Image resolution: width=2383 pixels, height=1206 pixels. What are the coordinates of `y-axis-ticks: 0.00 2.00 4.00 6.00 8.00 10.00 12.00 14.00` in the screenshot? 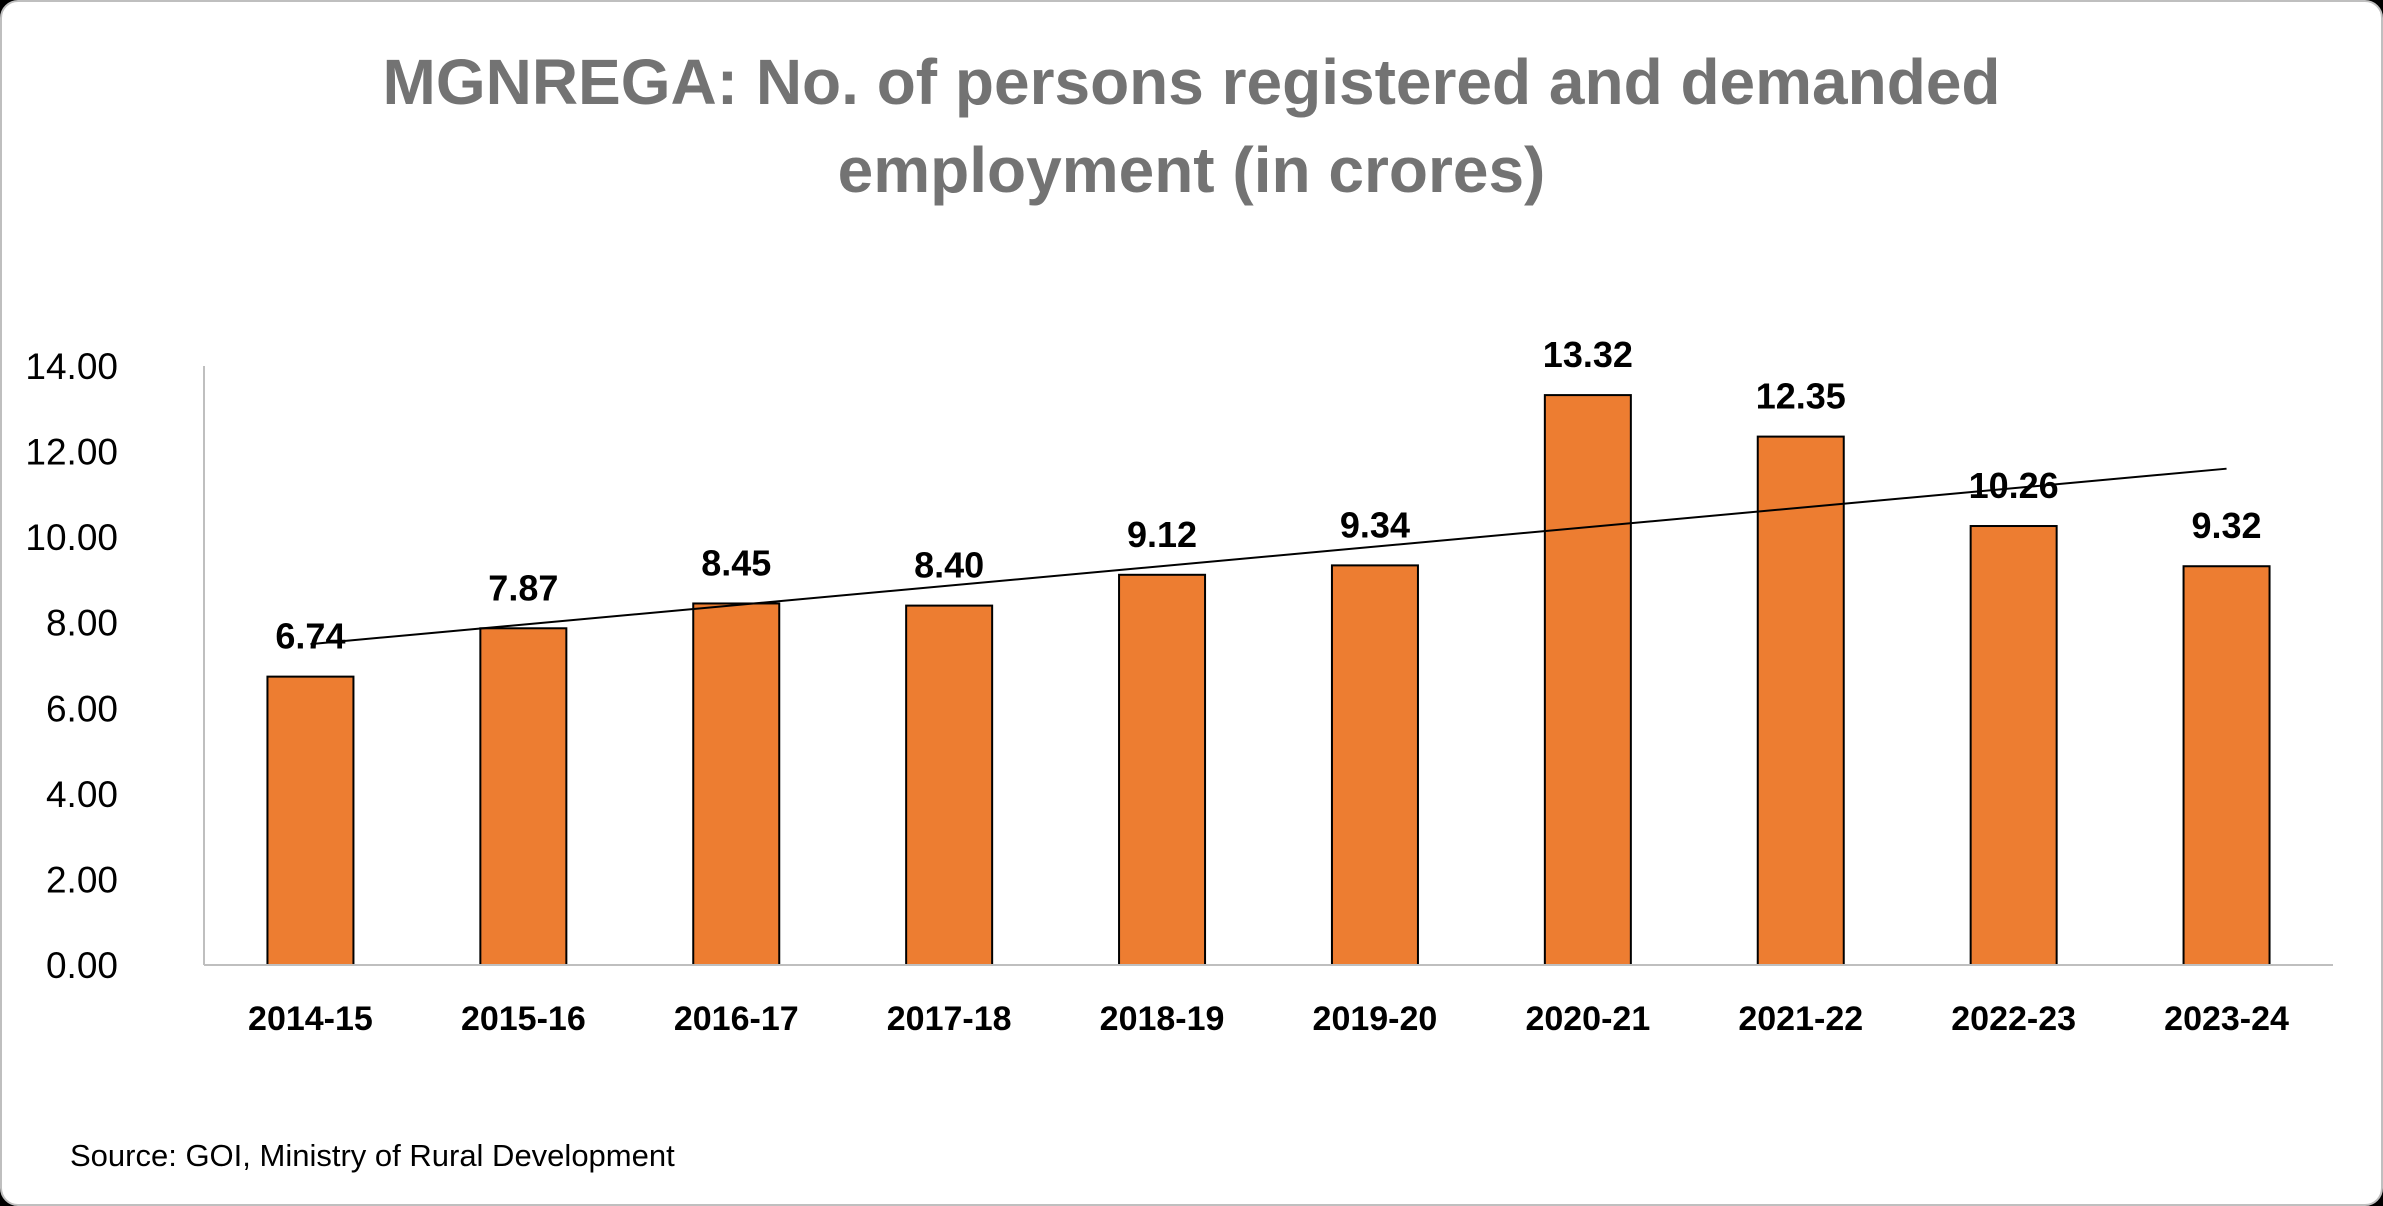 It's located at (71, 666).